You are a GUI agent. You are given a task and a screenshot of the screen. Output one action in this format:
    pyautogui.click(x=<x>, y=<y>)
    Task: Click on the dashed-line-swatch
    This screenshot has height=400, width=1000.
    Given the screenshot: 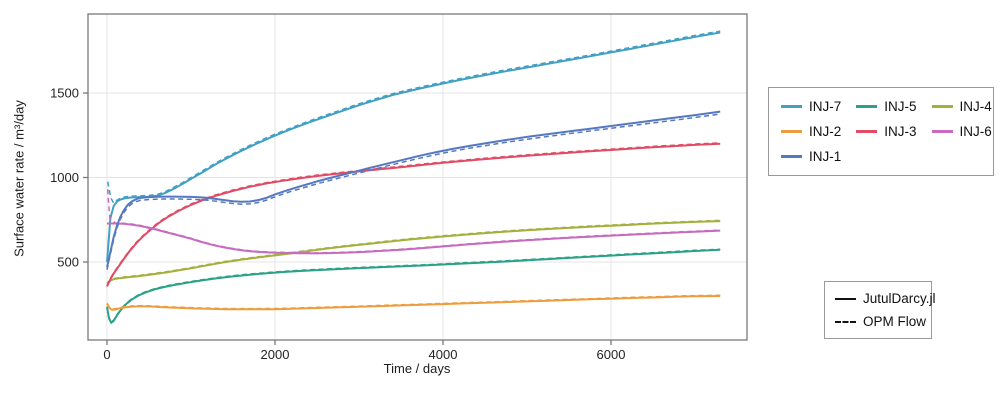 What is the action you would take?
    pyautogui.click(x=845, y=321)
    